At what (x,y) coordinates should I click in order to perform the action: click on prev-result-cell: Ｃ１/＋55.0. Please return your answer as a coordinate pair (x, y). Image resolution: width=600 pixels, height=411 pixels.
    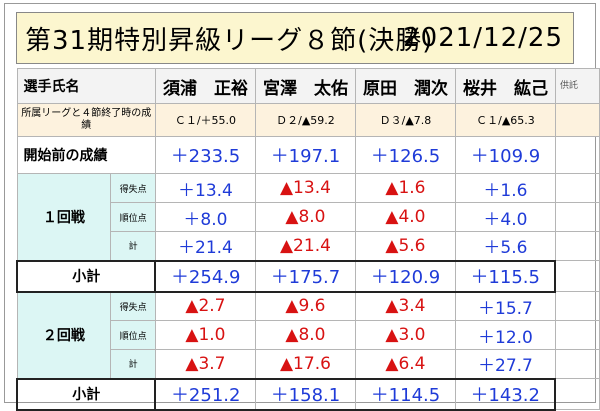
    Looking at the image, I should click on (205, 120).